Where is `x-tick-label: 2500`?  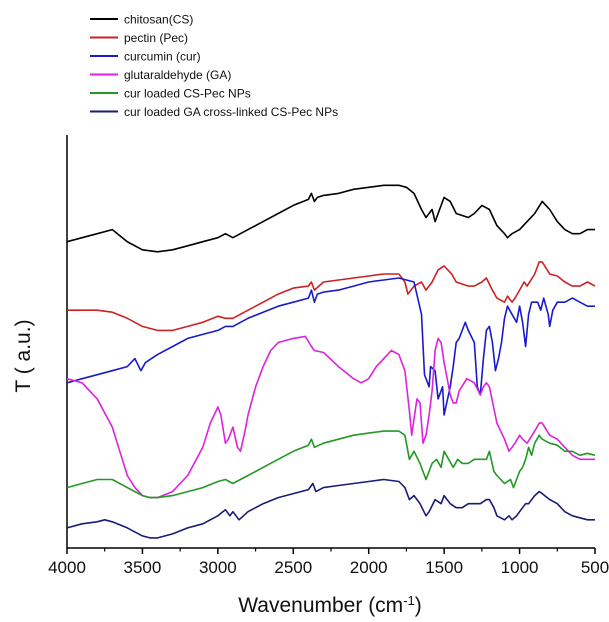
x-tick-label: 2500 is located at coordinates (293, 567).